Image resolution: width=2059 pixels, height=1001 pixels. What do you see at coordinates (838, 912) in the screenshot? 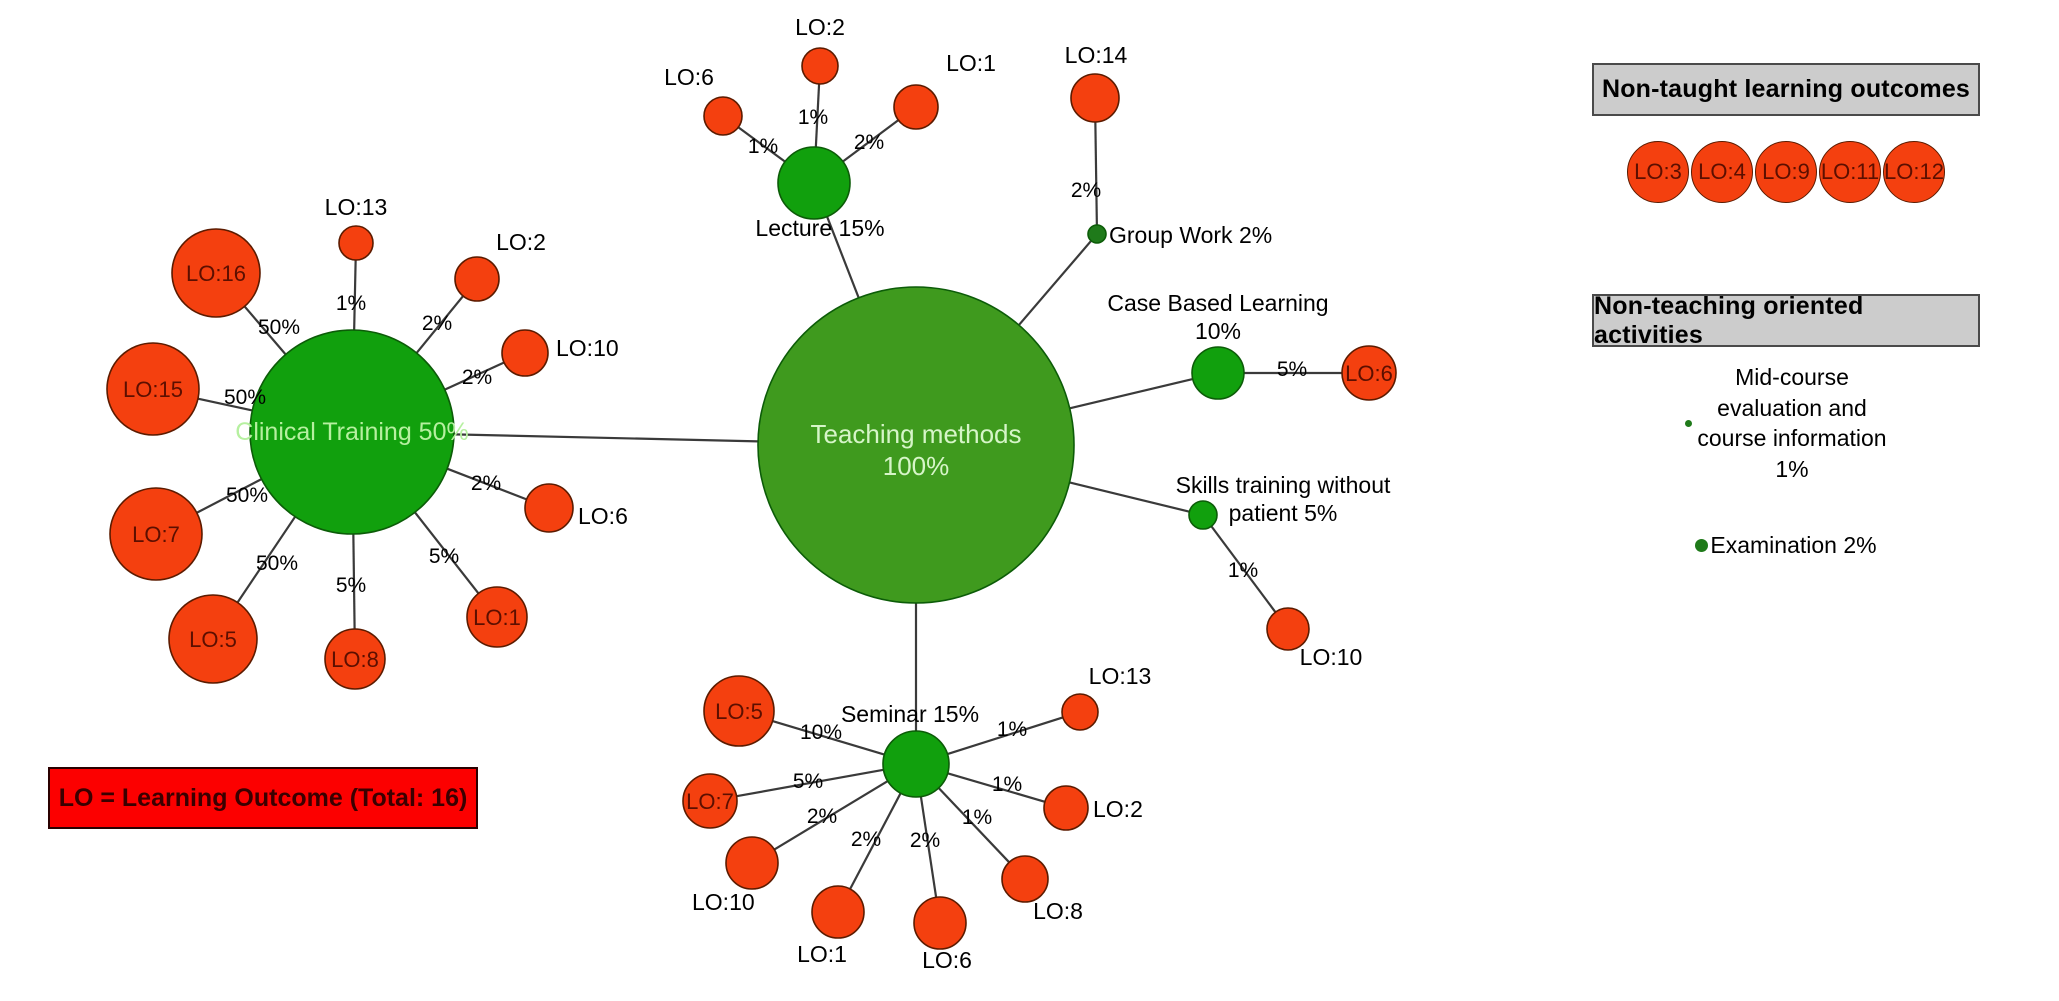
I see `node-sm-lo1` at bounding box center [838, 912].